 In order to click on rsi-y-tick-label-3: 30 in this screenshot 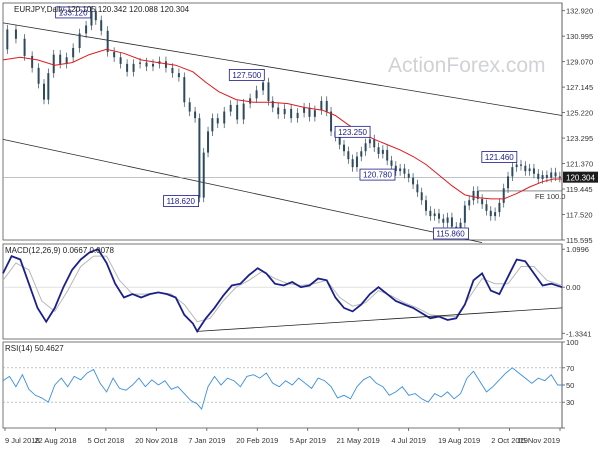, I will do `click(570, 402)`.